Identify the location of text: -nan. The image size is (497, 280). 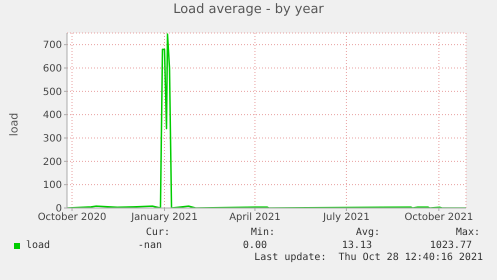
(149, 245).